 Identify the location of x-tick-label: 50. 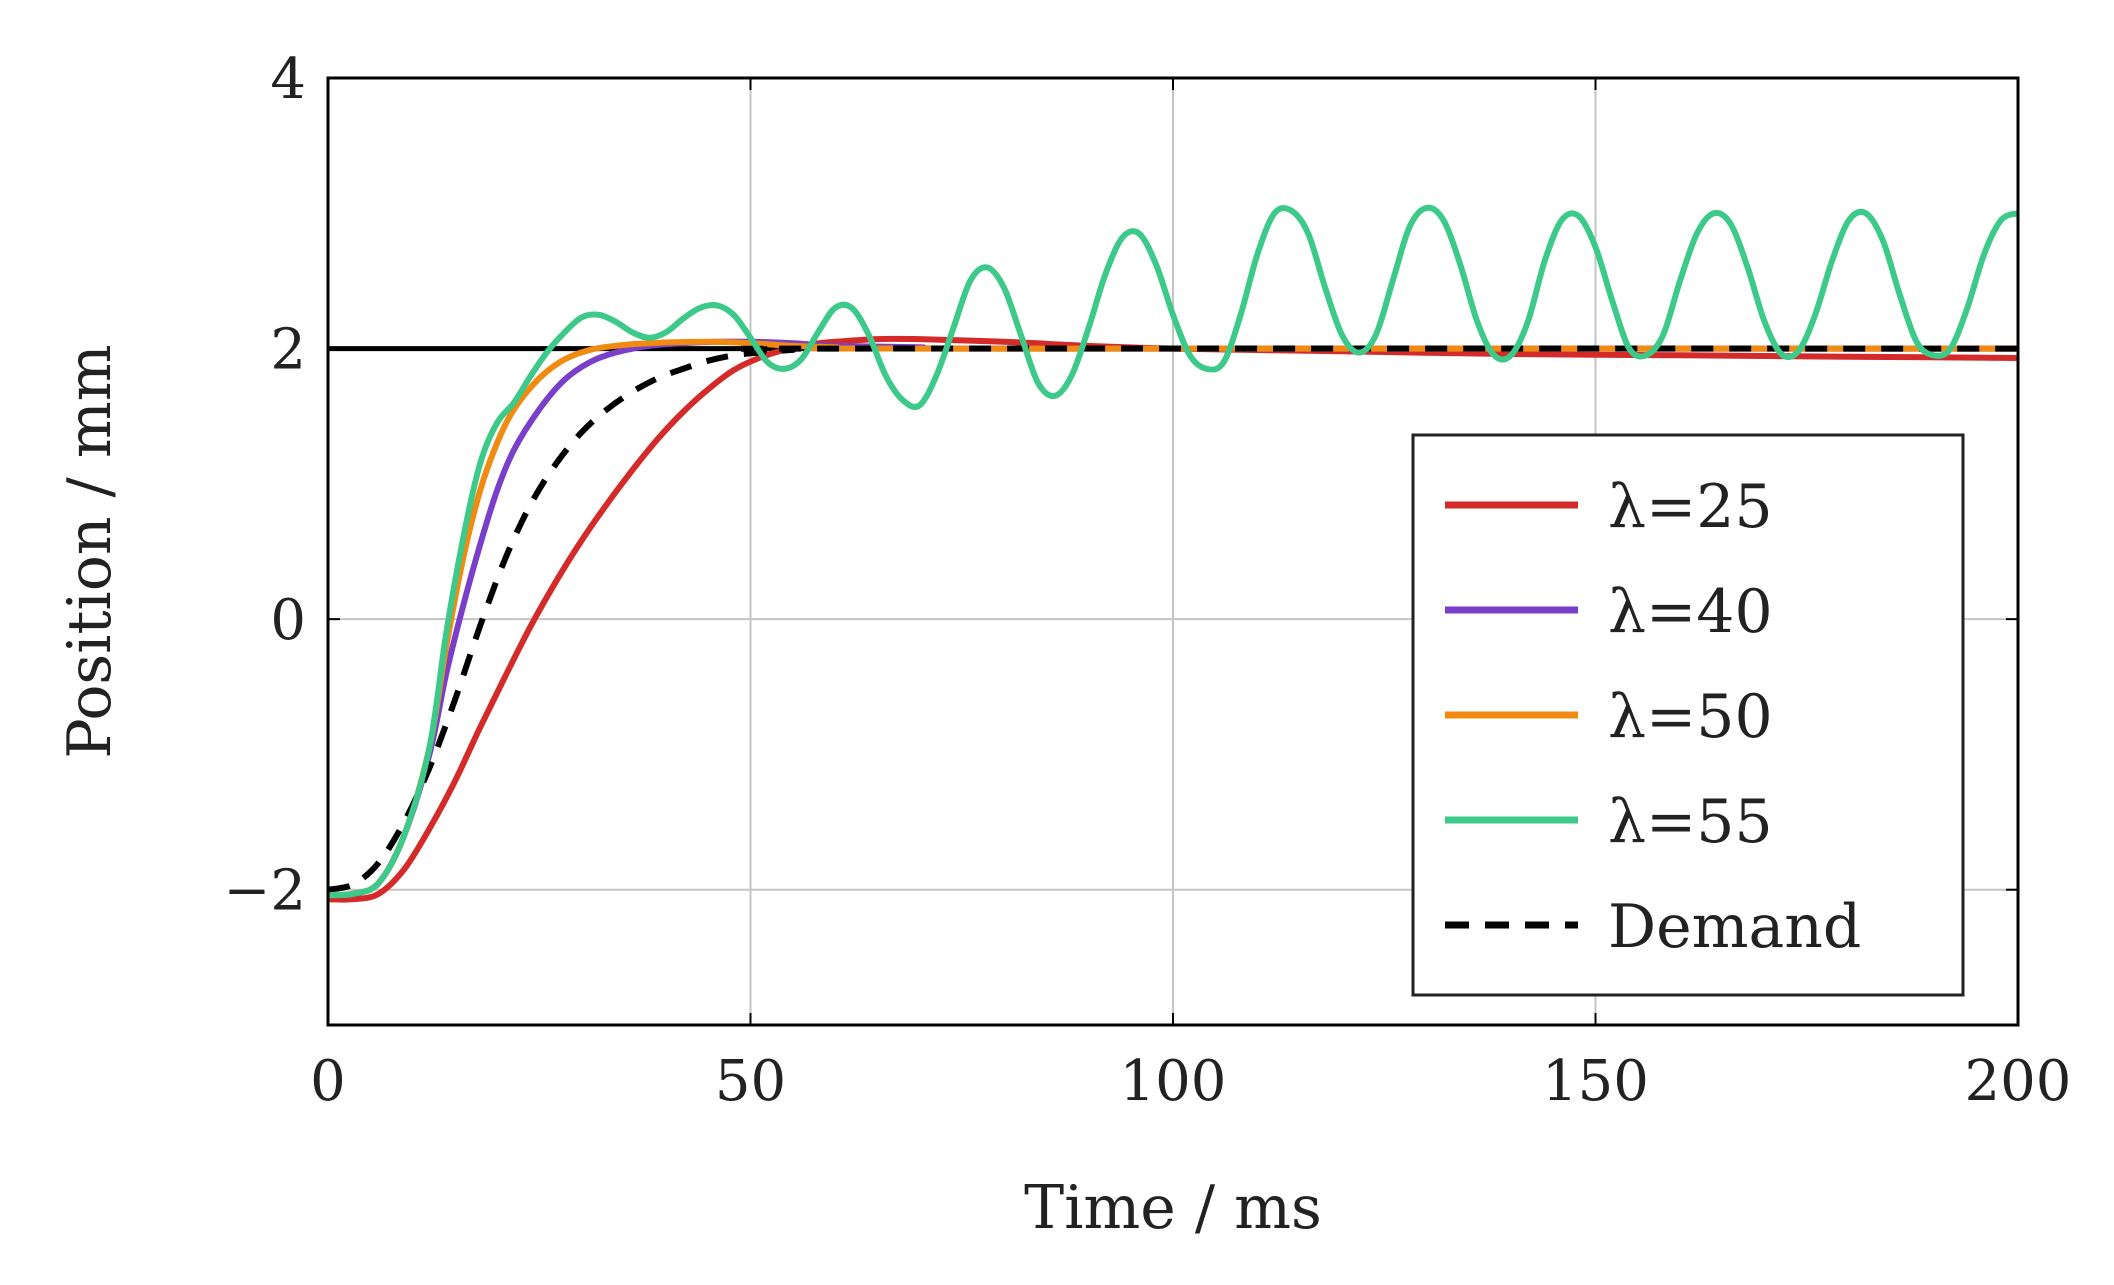
(750, 1081).